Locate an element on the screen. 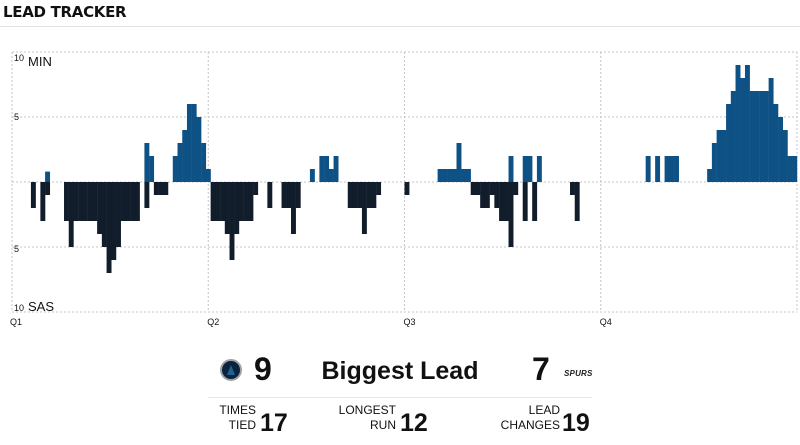 This screenshot has width=800, height=445. page-title: LEAD TRACKER is located at coordinates (65, 12).